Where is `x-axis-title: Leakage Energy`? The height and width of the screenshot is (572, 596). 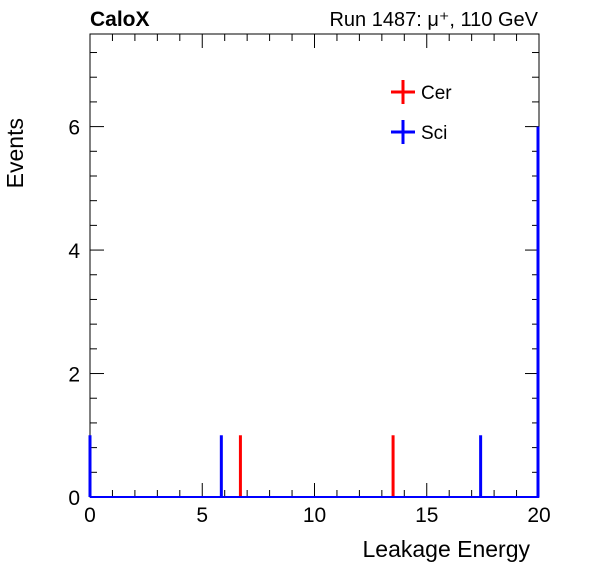 x-axis-title: Leakage Energy is located at coordinates (446, 549).